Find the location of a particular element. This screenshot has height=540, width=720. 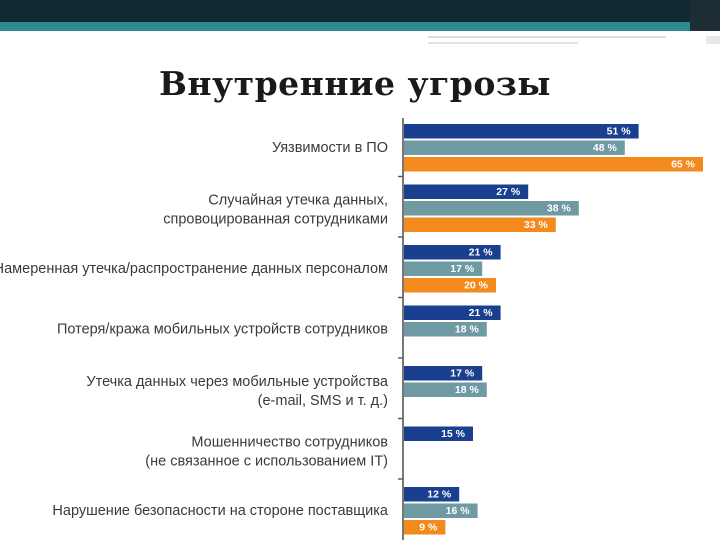

data-label: 20 % is located at coordinates (476, 286).